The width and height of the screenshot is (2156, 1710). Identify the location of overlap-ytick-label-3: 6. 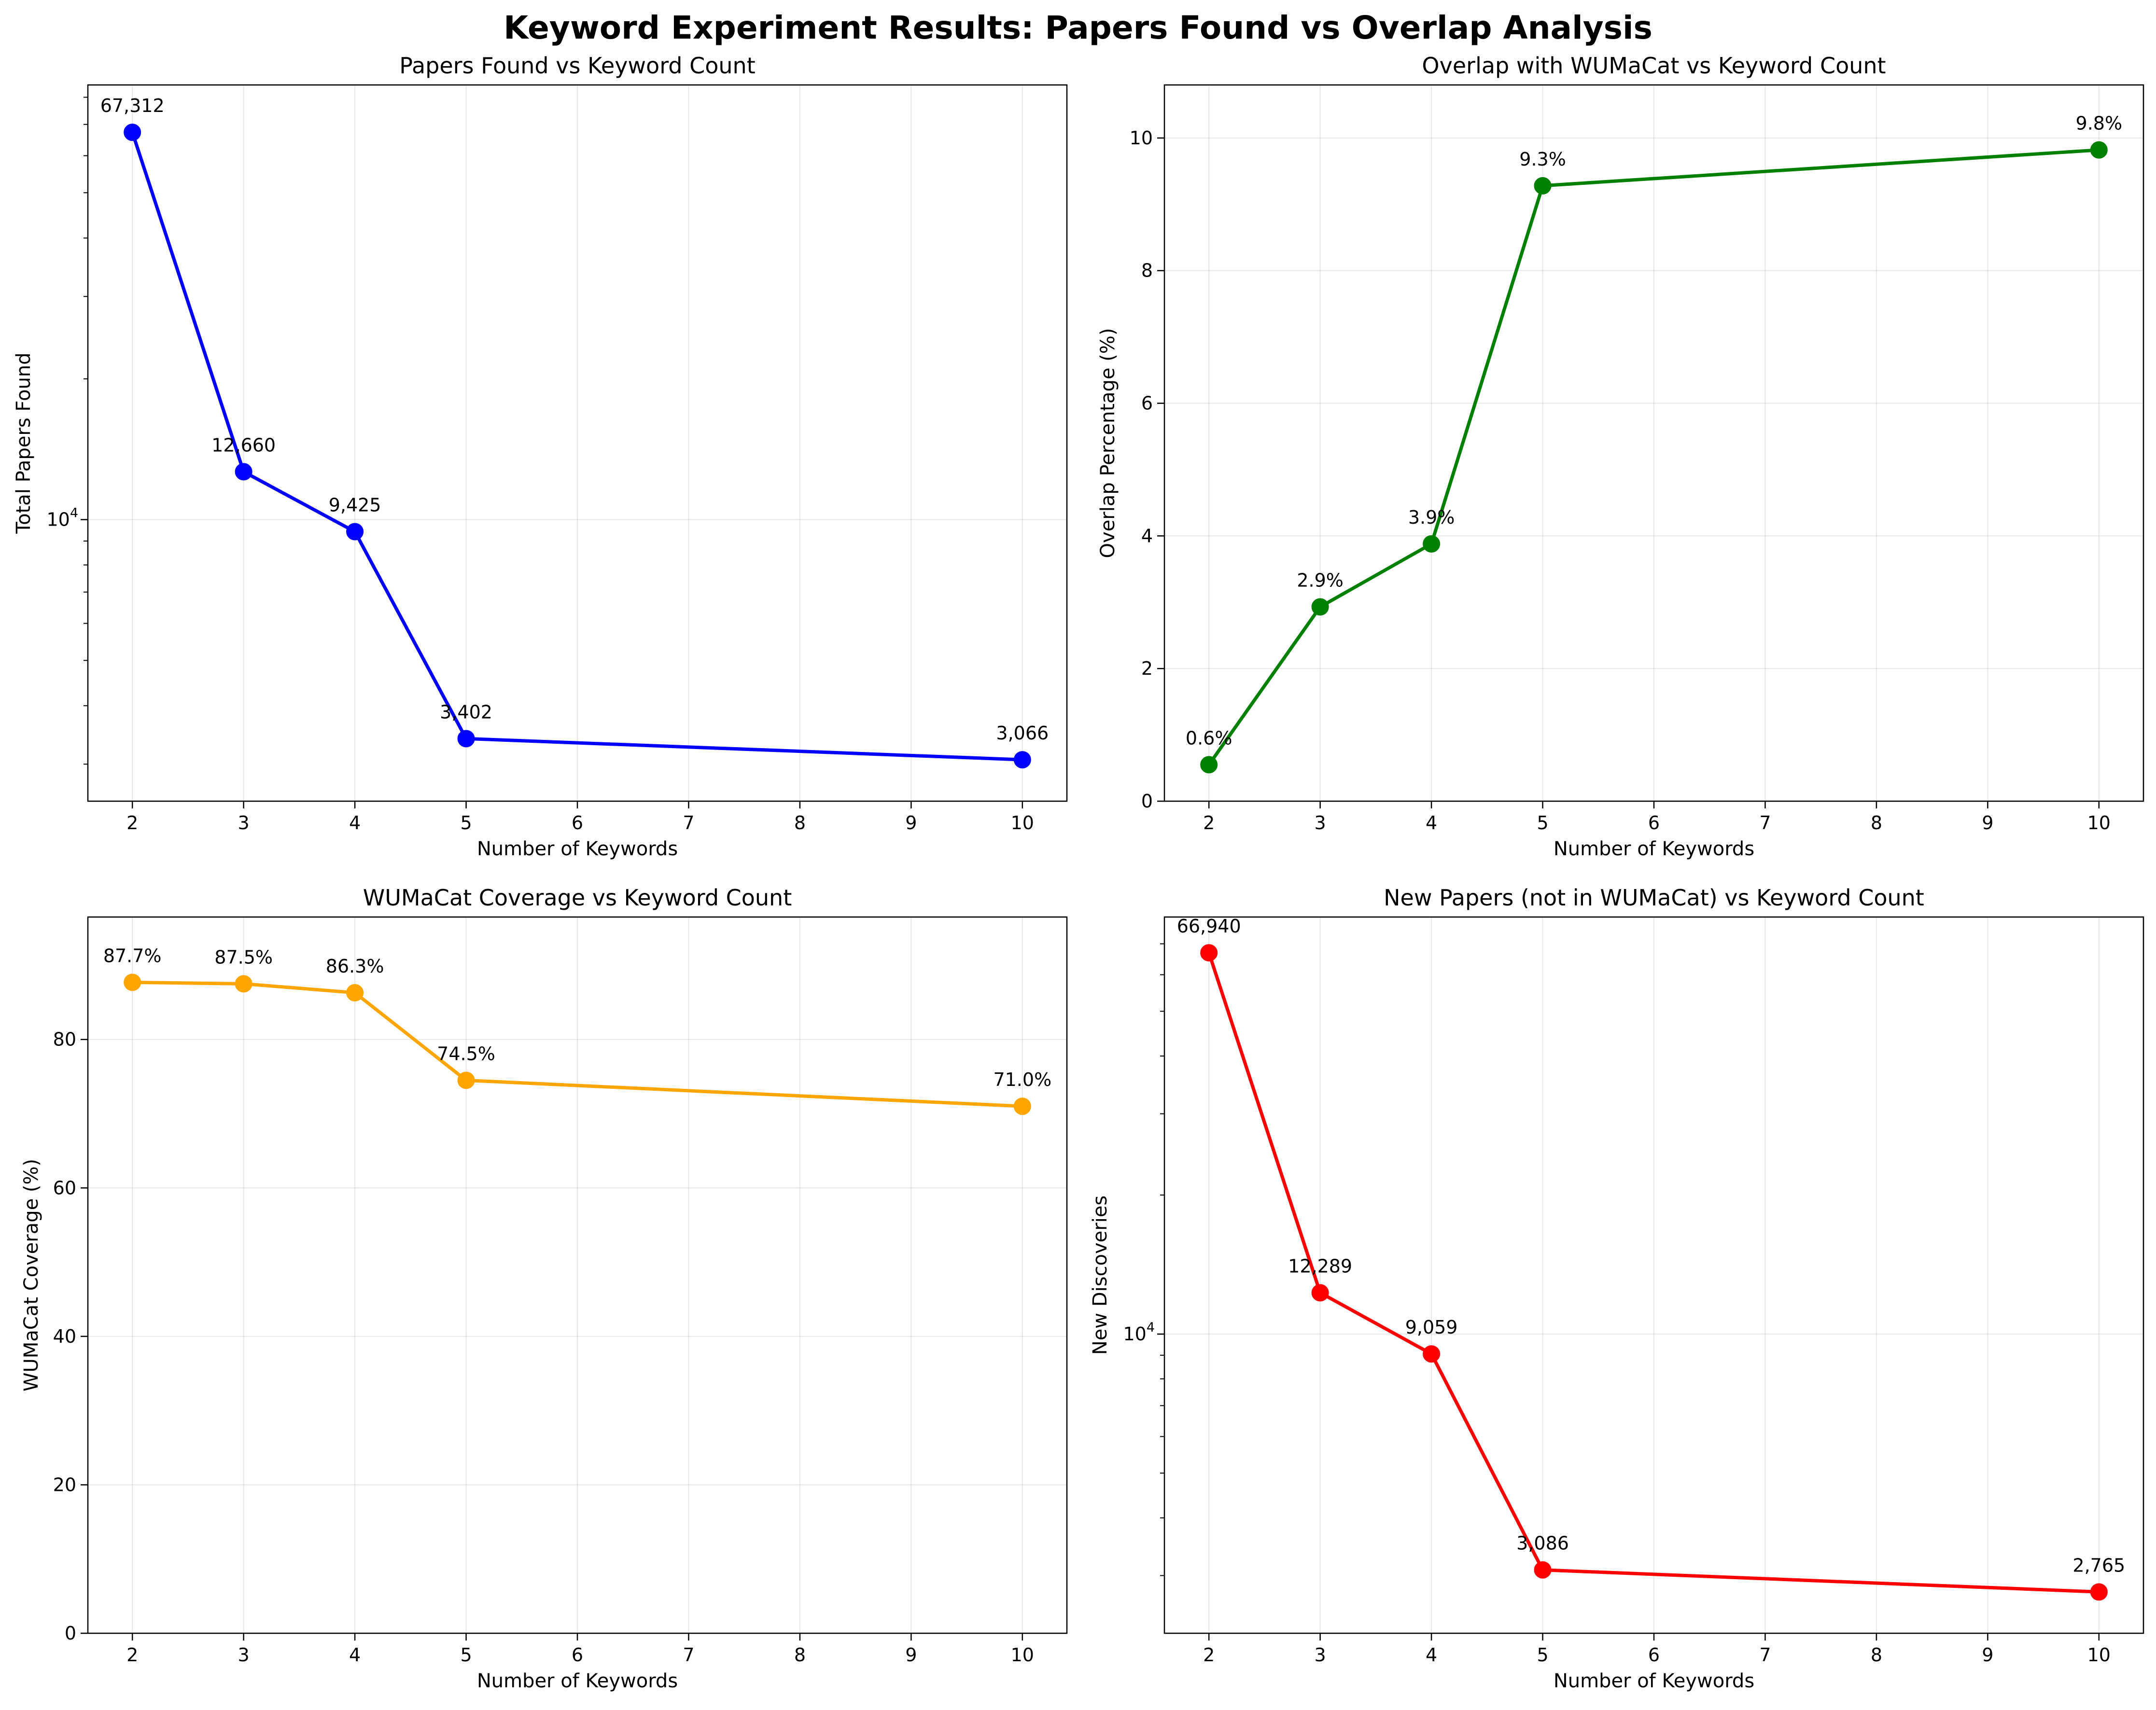
(1147, 403).